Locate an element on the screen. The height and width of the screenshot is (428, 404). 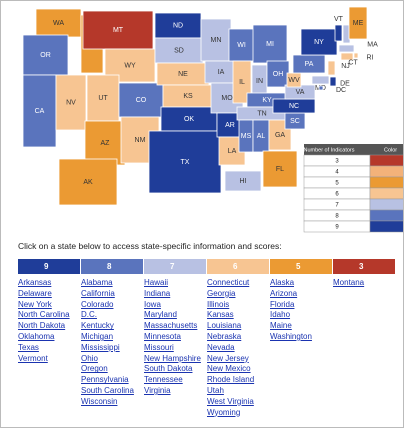
state-link: North Dakota is located at coordinates (42, 326).